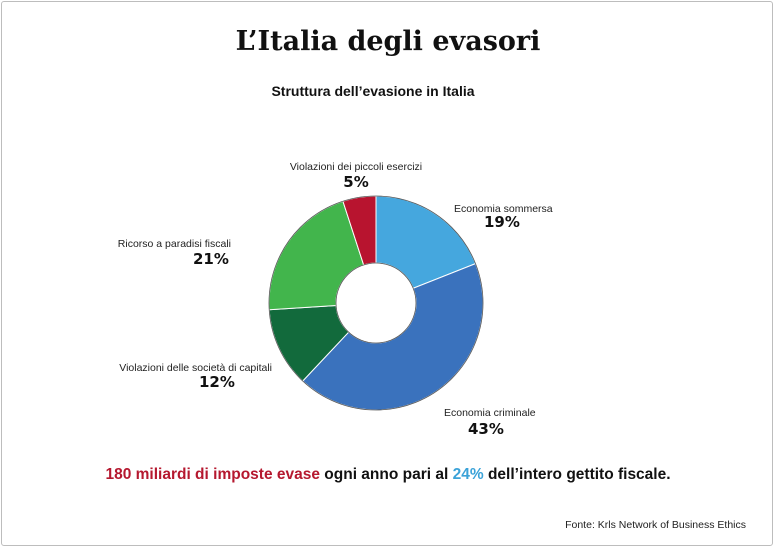 Image resolution: width=776 pixels, height=549 pixels. I want to click on summary-amount: 180 miliardi di imposte evase, so click(212, 474).